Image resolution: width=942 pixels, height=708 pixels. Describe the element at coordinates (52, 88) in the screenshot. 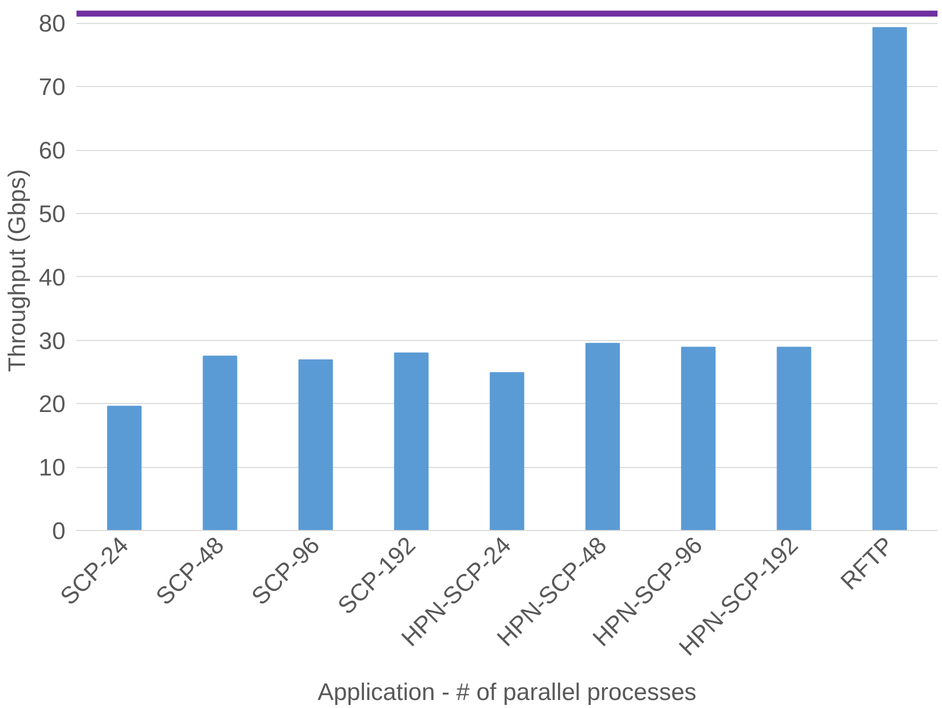

I see `y-tick-label: 70` at that location.